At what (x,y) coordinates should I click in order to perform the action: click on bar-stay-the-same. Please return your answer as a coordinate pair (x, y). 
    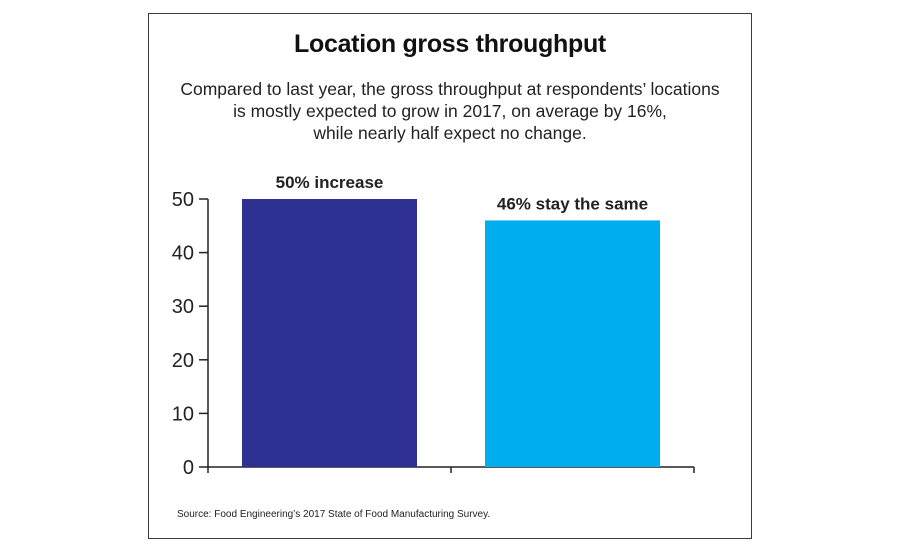
    Looking at the image, I should click on (572, 343).